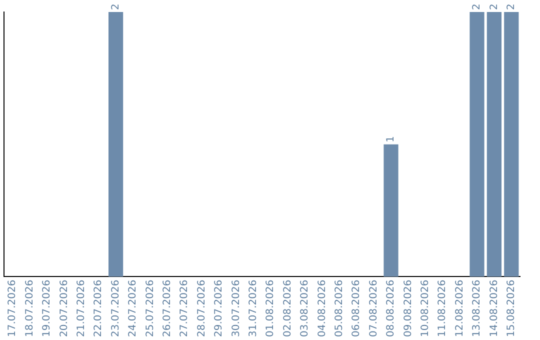  Describe the element at coordinates (288, 309) in the screenshot. I see `x-tick-label: 02.08.2026` at that location.